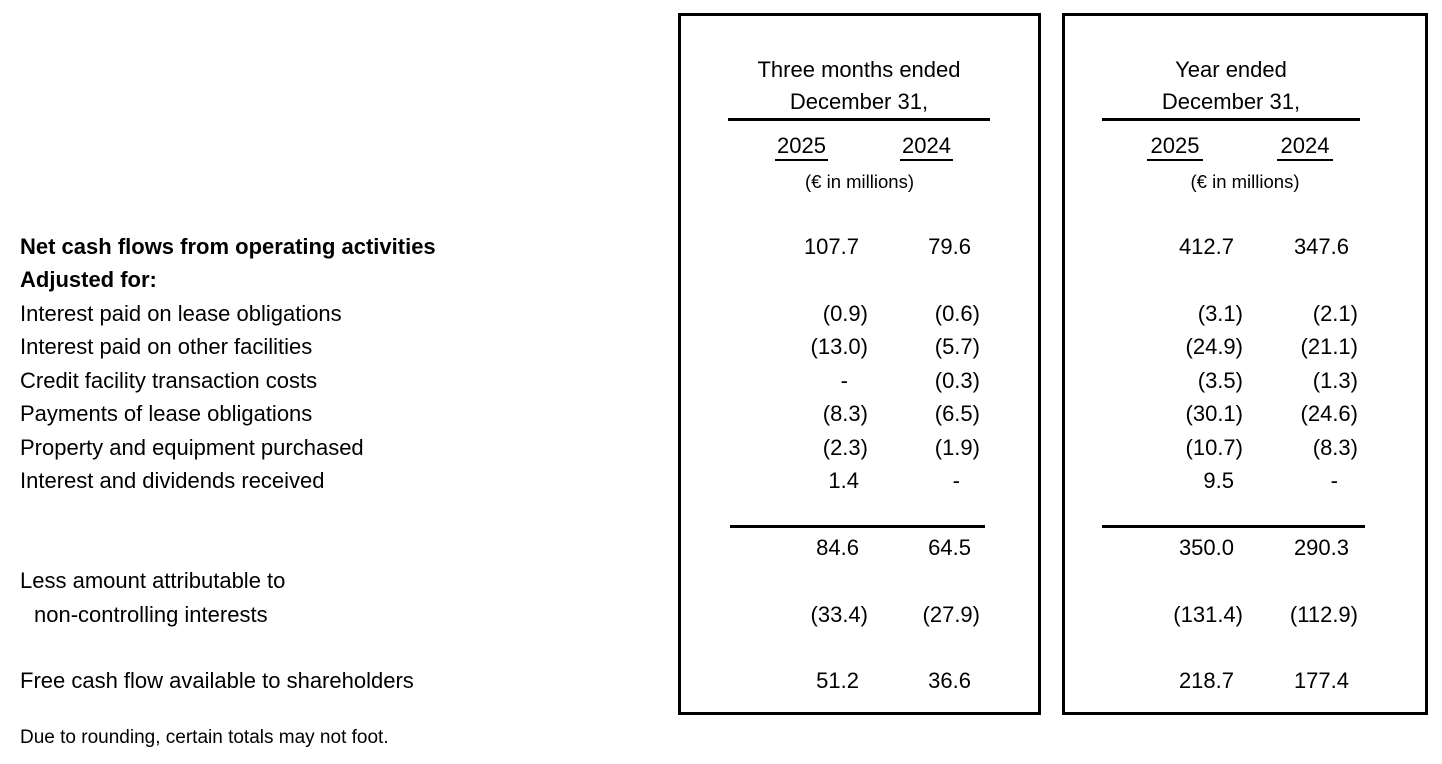  I want to click on table-row: Credit facility transaction costs, so click(345, 380).